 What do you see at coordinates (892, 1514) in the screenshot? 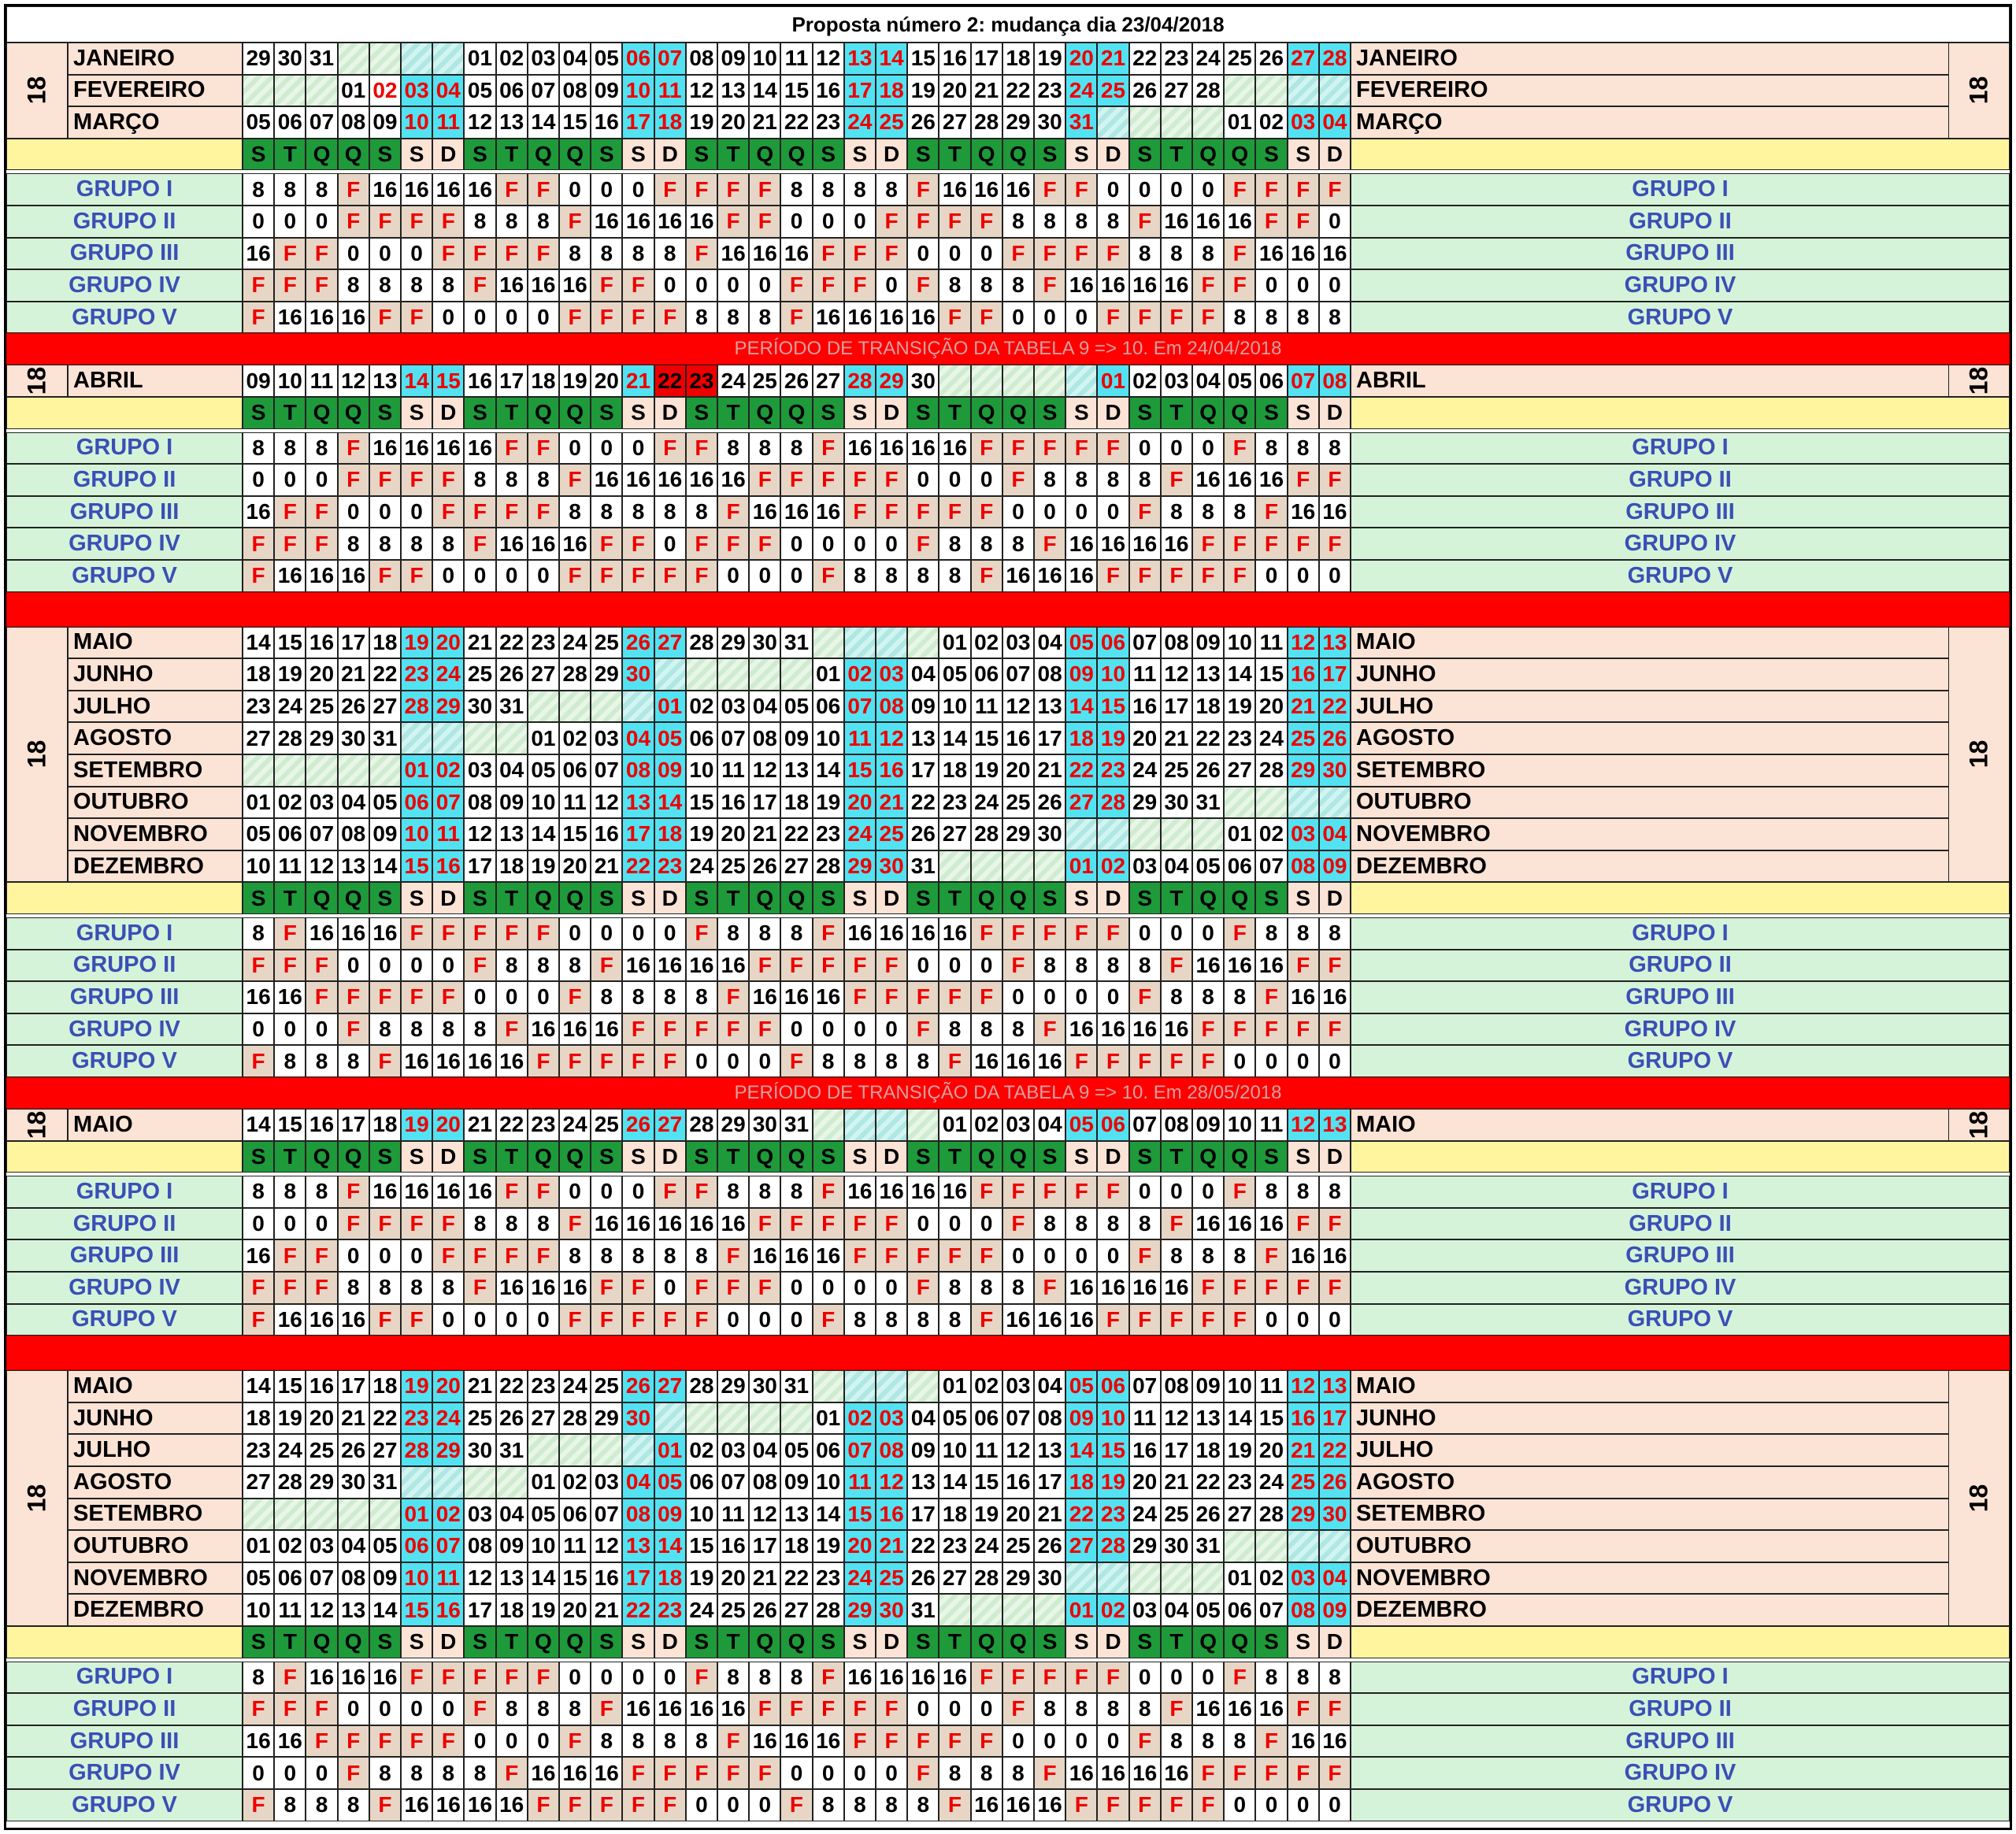
I see `day-cell: 16` at bounding box center [892, 1514].